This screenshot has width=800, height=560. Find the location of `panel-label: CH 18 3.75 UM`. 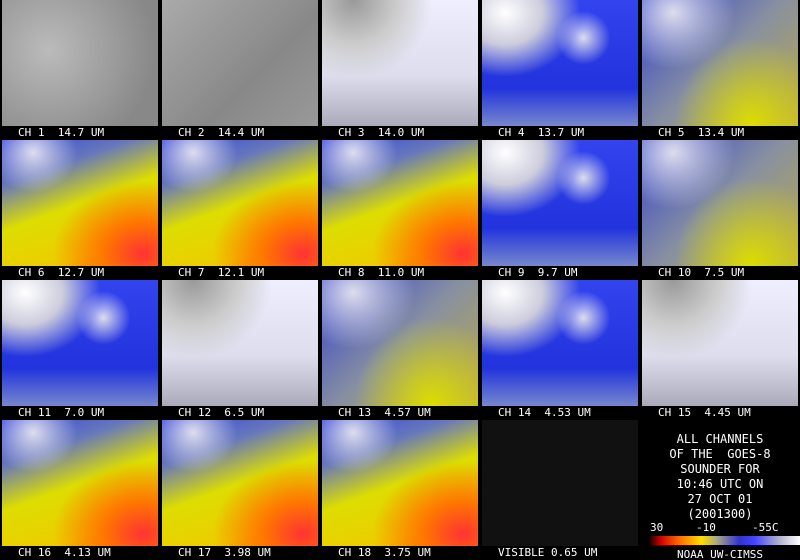

panel-label: CH 18 3.75 UM is located at coordinates (384, 552).